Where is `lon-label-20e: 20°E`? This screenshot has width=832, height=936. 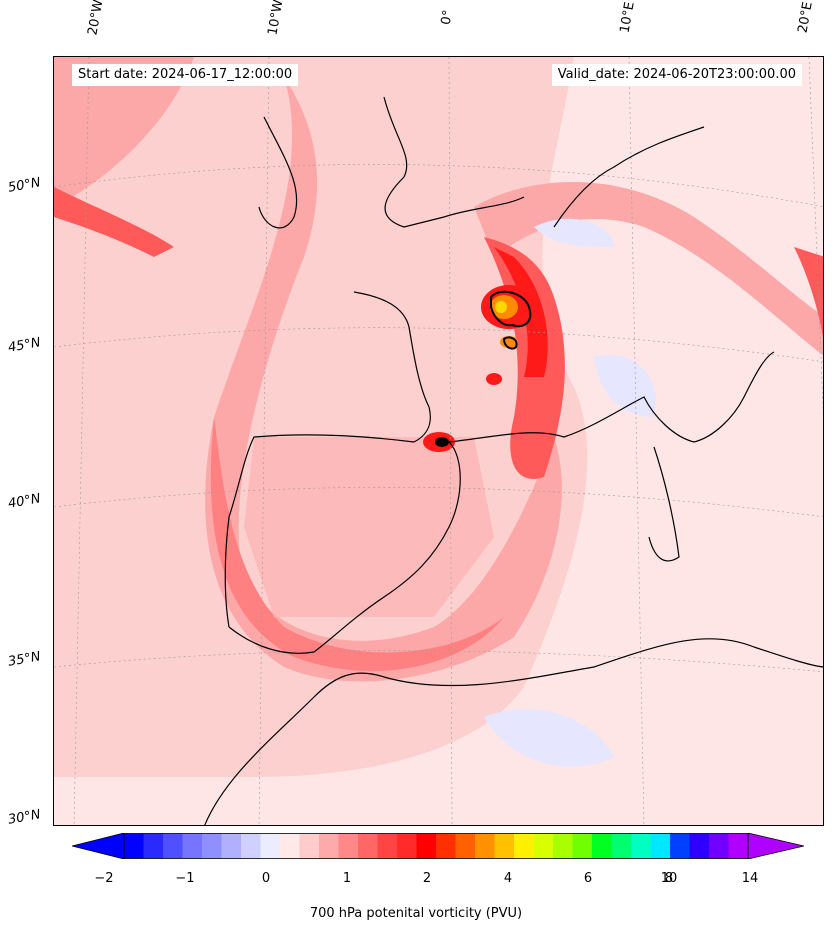 lon-label-20e: 20°E is located at coordinates (805, 17).